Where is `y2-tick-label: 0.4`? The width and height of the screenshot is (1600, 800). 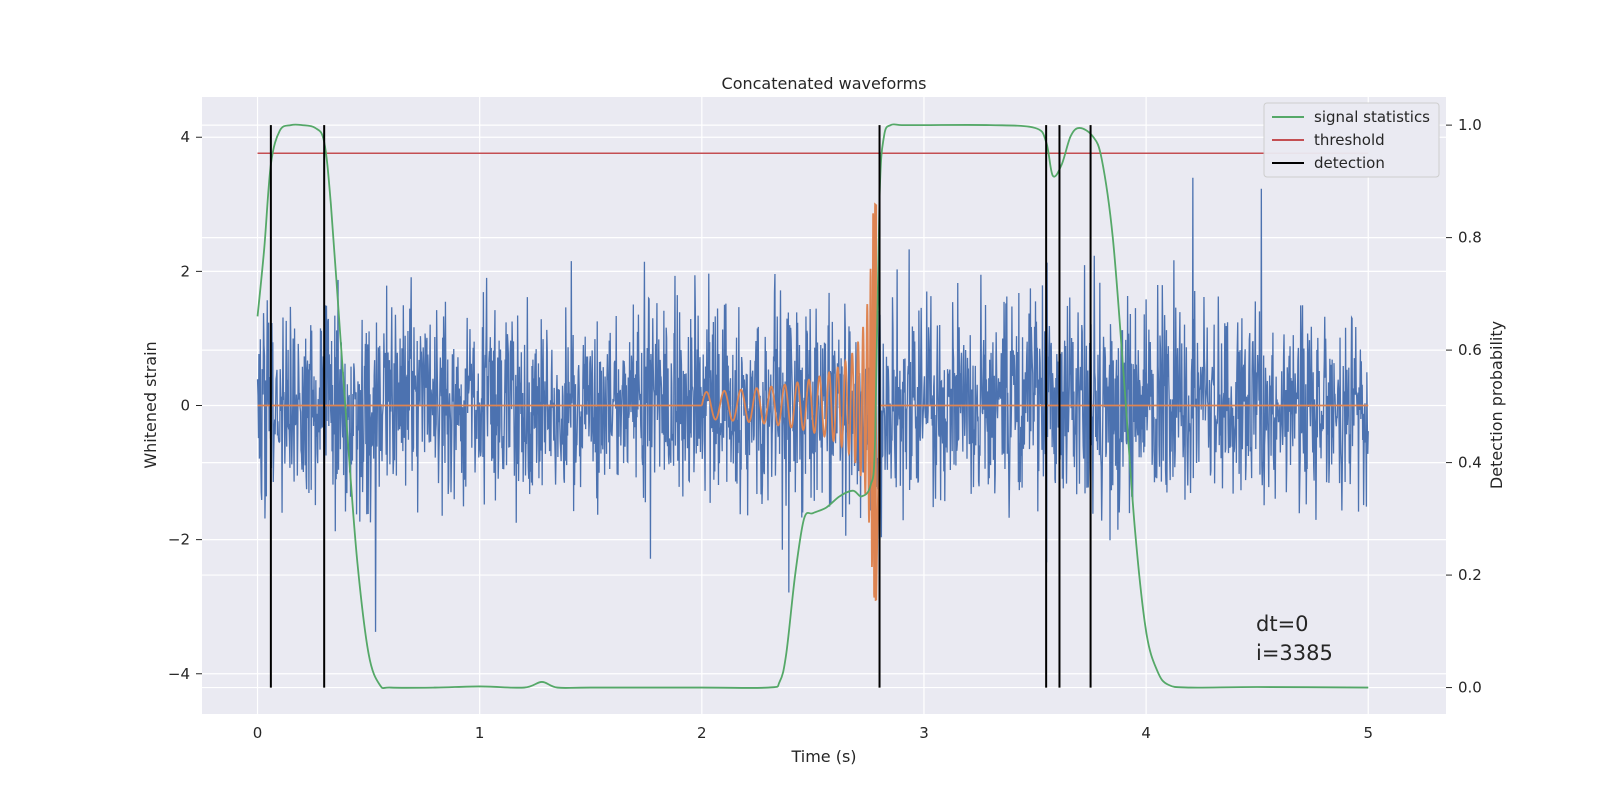
y2-tick-label: 0.4 is located at coordinates (1470, 463).